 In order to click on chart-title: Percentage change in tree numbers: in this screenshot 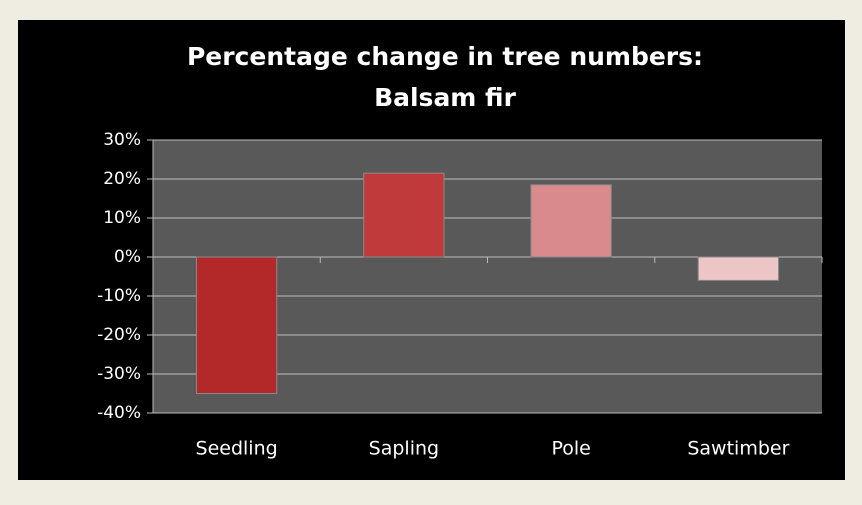, I will do `click(445, 56)`.